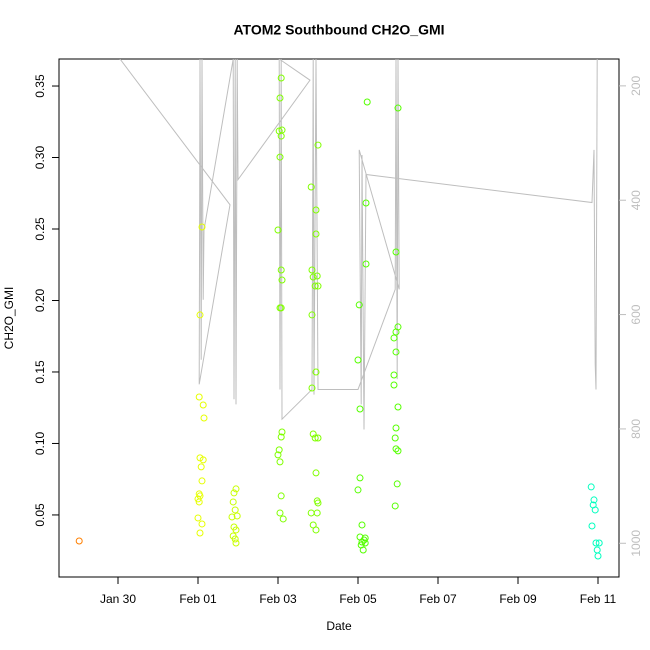 This screenshot has height=650, width=650. I want to click on chart-title: ATOM2 Southbound CH2O_GMI, so click(338, 30).